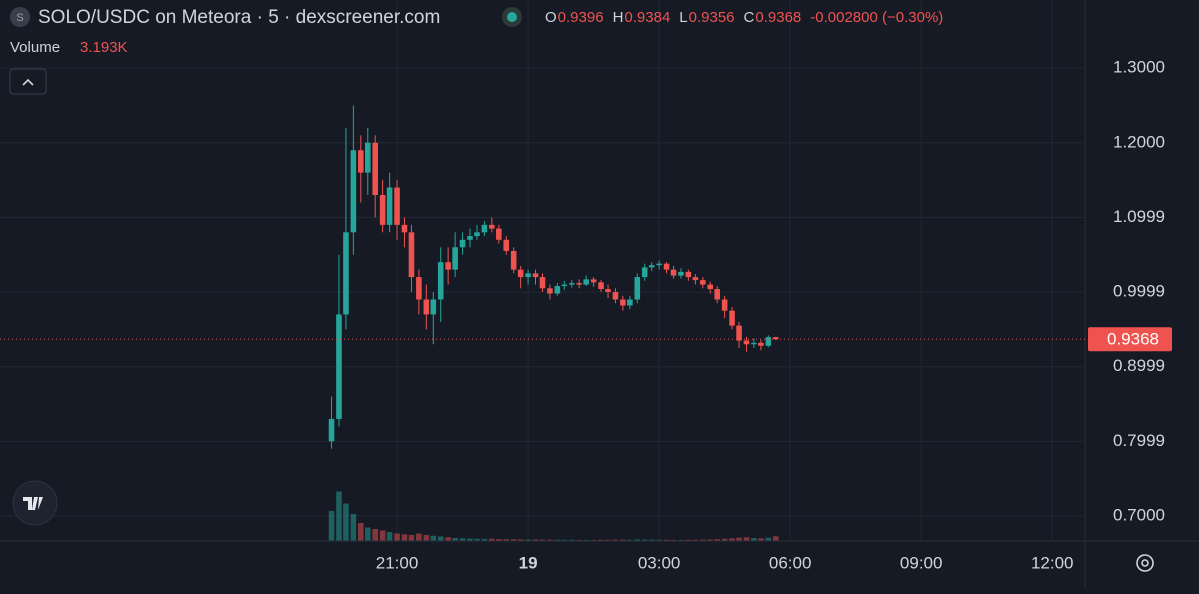 This screenshot has height=594, width=1199. Describe the element at coordinates (35, 47) in the screenshot. I see `volume-title: Volume` at that location.